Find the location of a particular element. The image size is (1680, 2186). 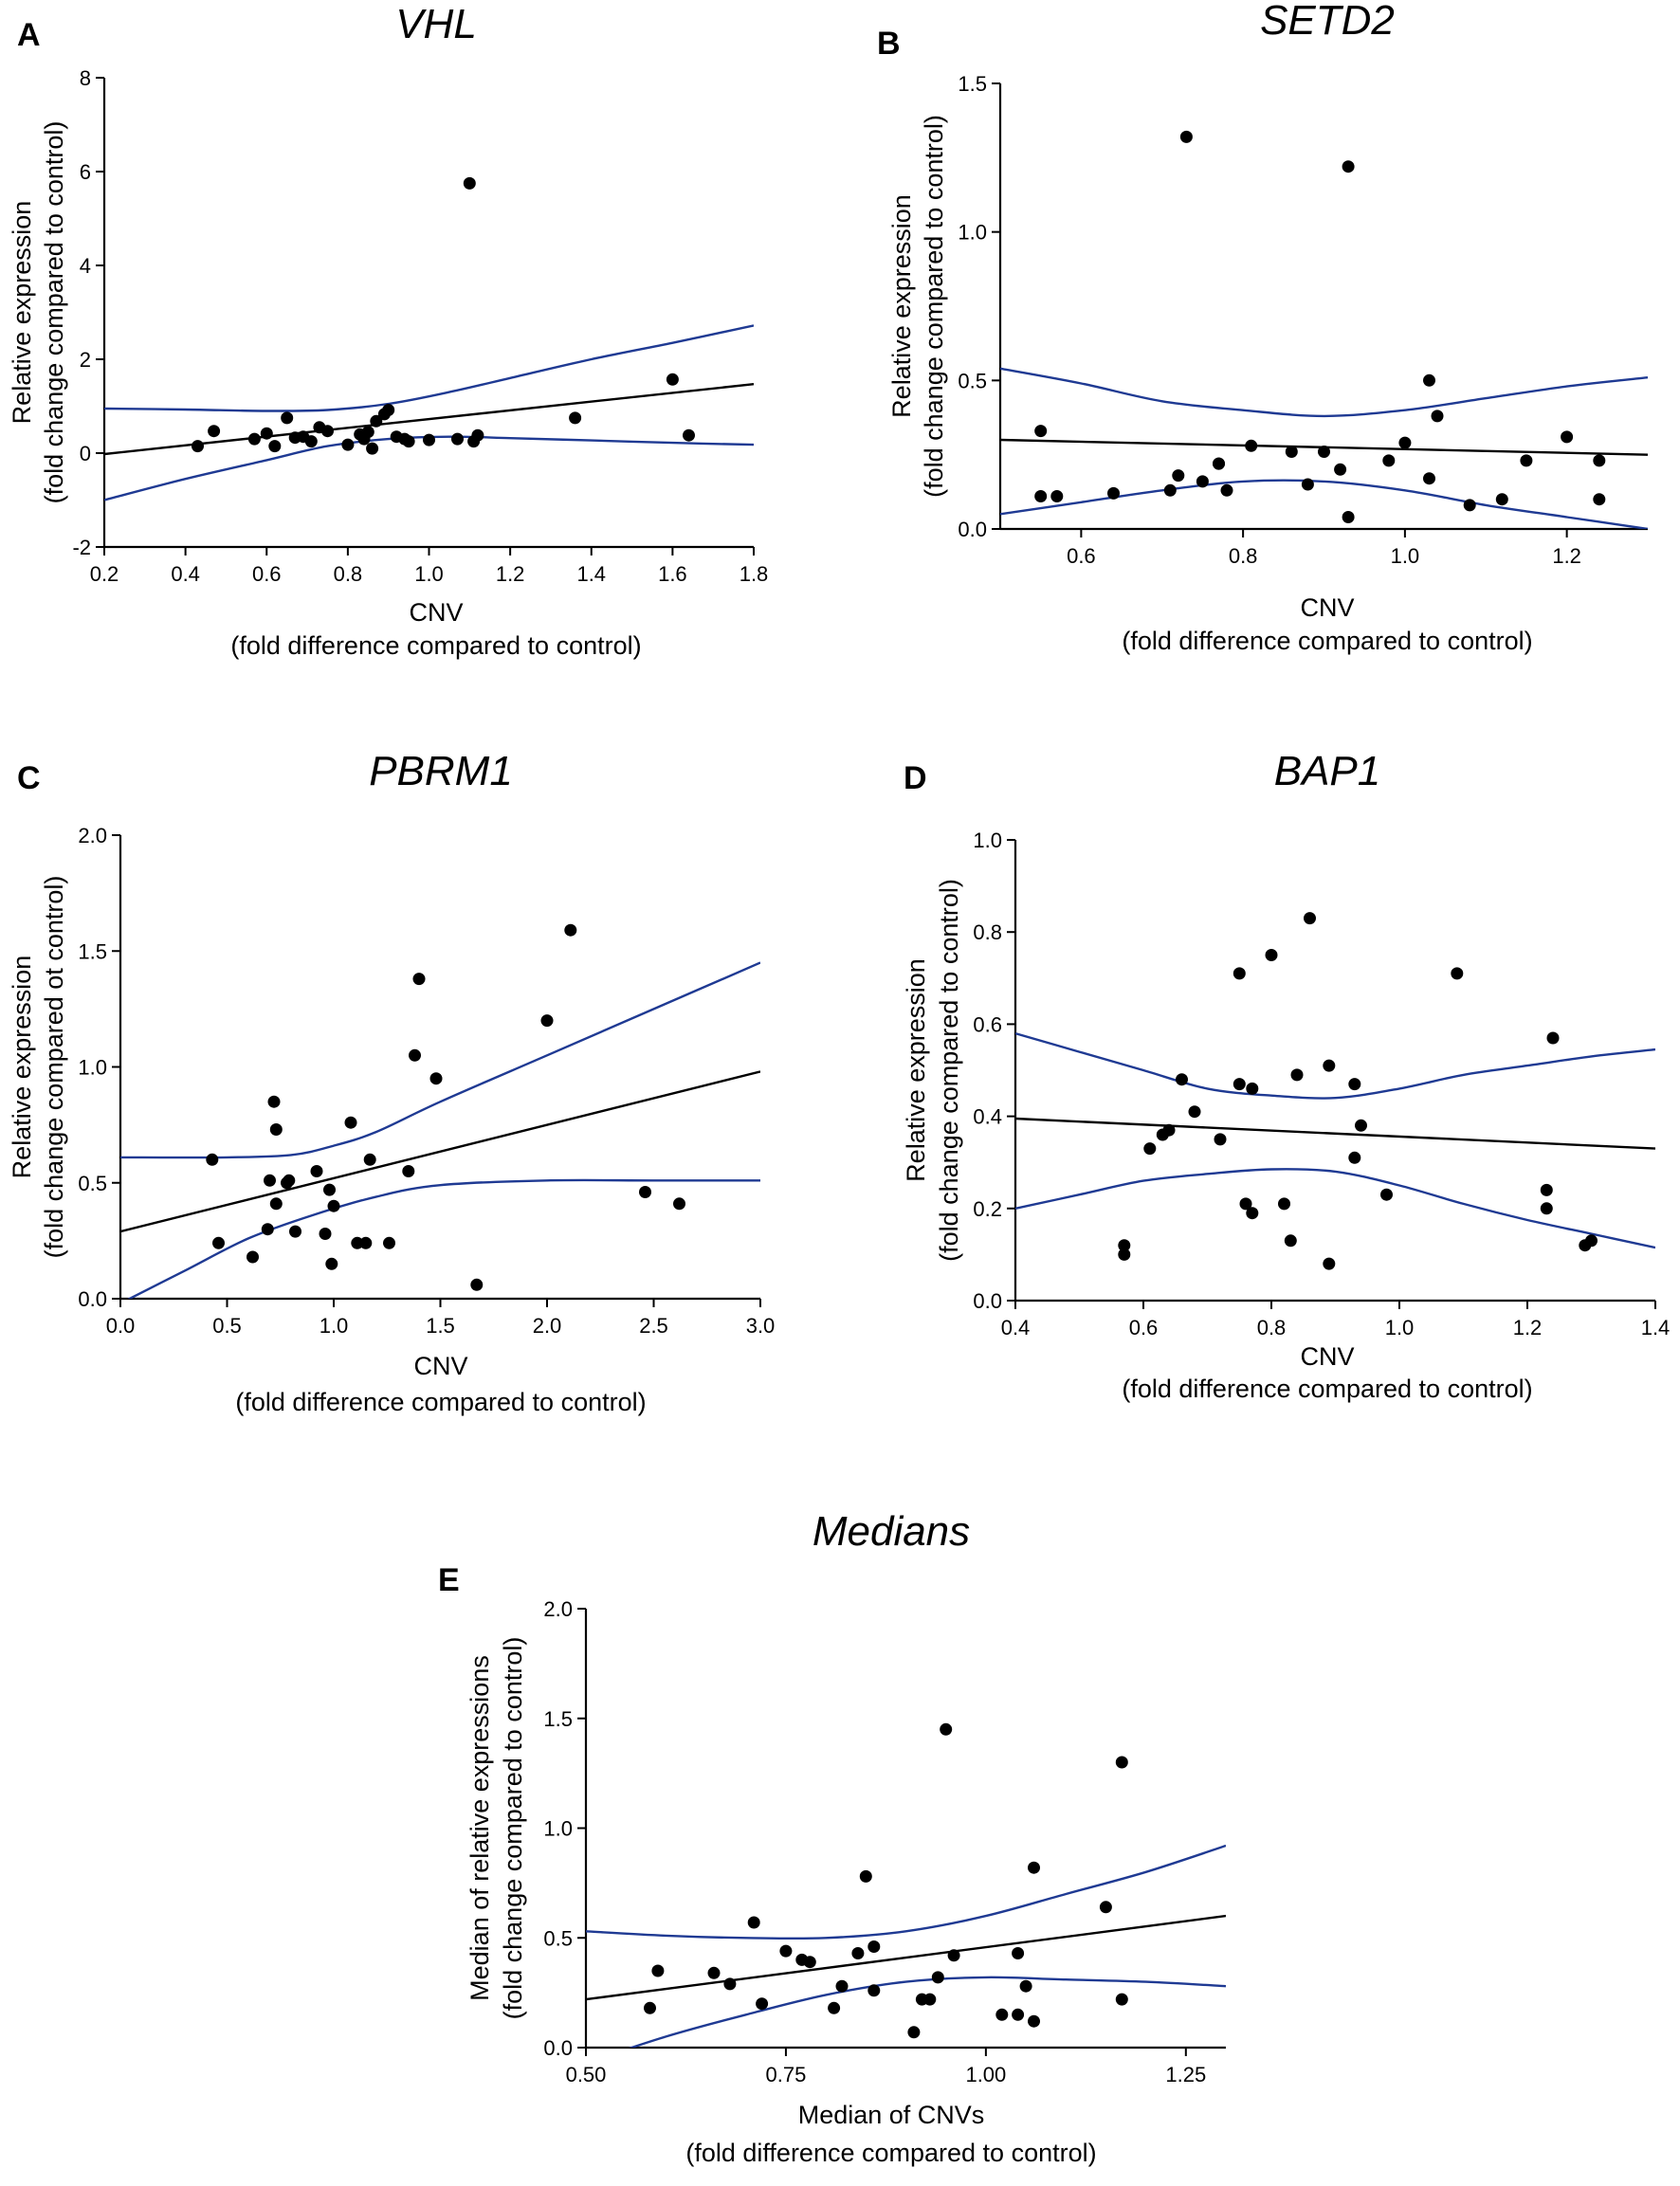

x-tick-label: 3.0 is located at coordinates (761, 1326).